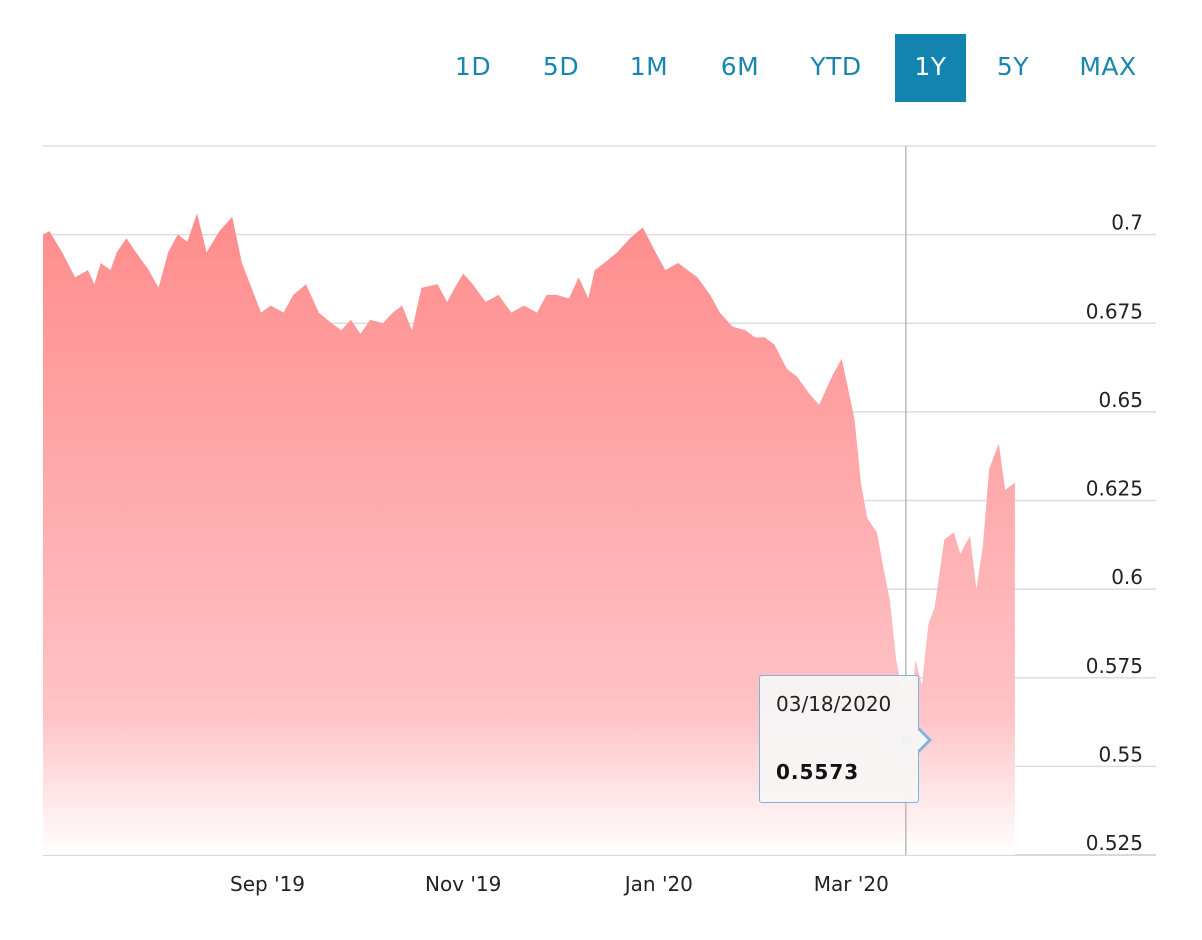 This screenshot has width=1202, height=940. What do you see at coordinates (658, 884) in the screenshot?
I see `x-tick-label: Jan '20` at bounding box center [658, 884].